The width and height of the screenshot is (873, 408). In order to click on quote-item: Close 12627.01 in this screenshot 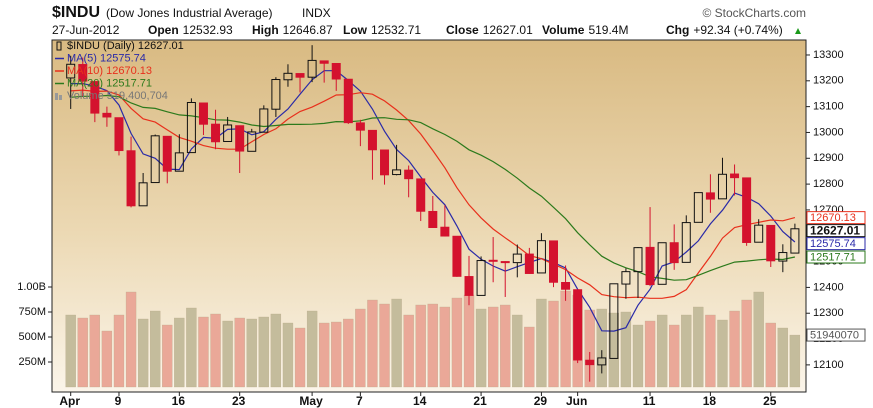, I will do `click(489, 30)`.